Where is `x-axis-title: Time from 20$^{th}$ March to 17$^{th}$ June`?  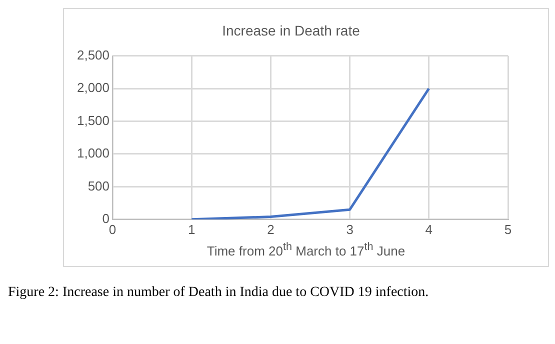
x-axis-title: Time from 20$^{th}$ March to 17$^{th}$ June is located at coordinates (306, 249).